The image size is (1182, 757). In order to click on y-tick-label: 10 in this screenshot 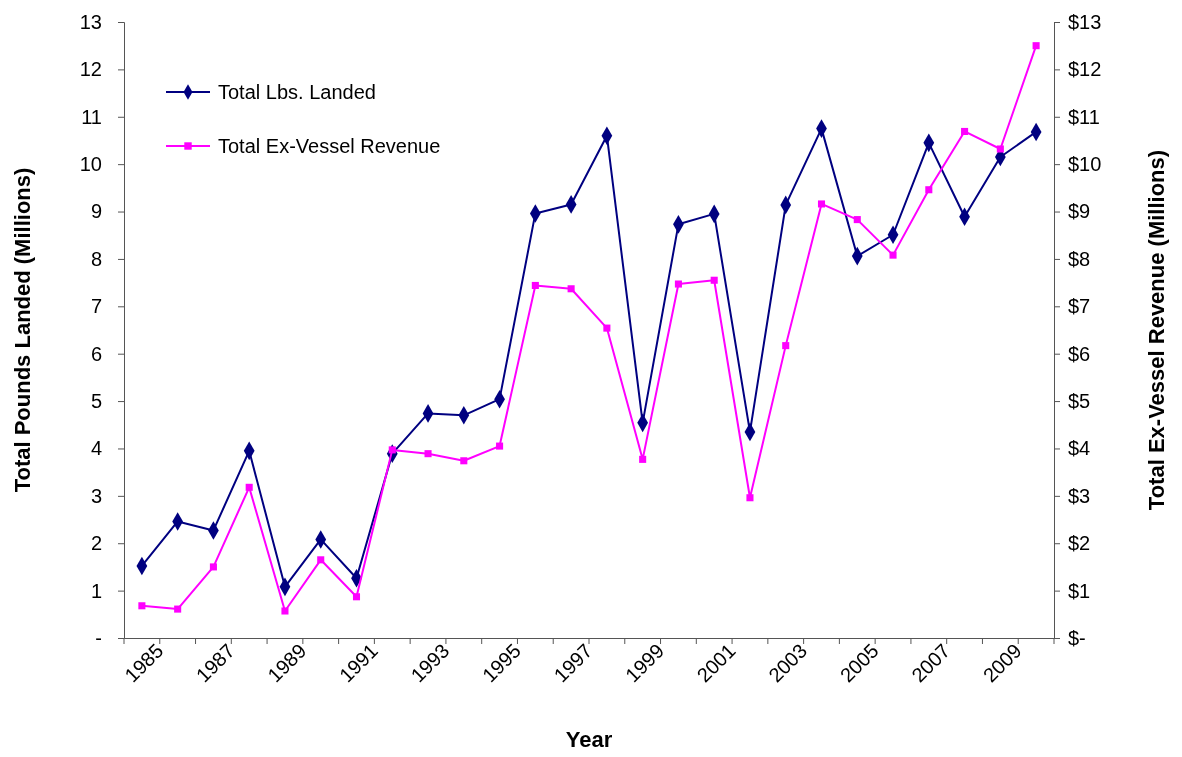, I will do `click(90, 164)`.